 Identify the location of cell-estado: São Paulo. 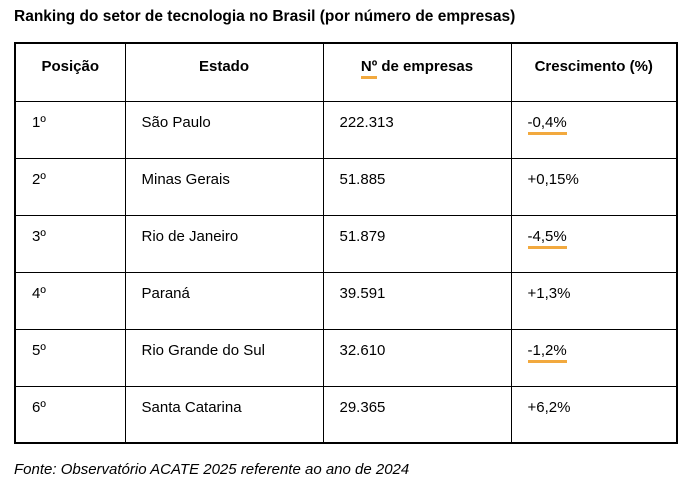
(224, 129).